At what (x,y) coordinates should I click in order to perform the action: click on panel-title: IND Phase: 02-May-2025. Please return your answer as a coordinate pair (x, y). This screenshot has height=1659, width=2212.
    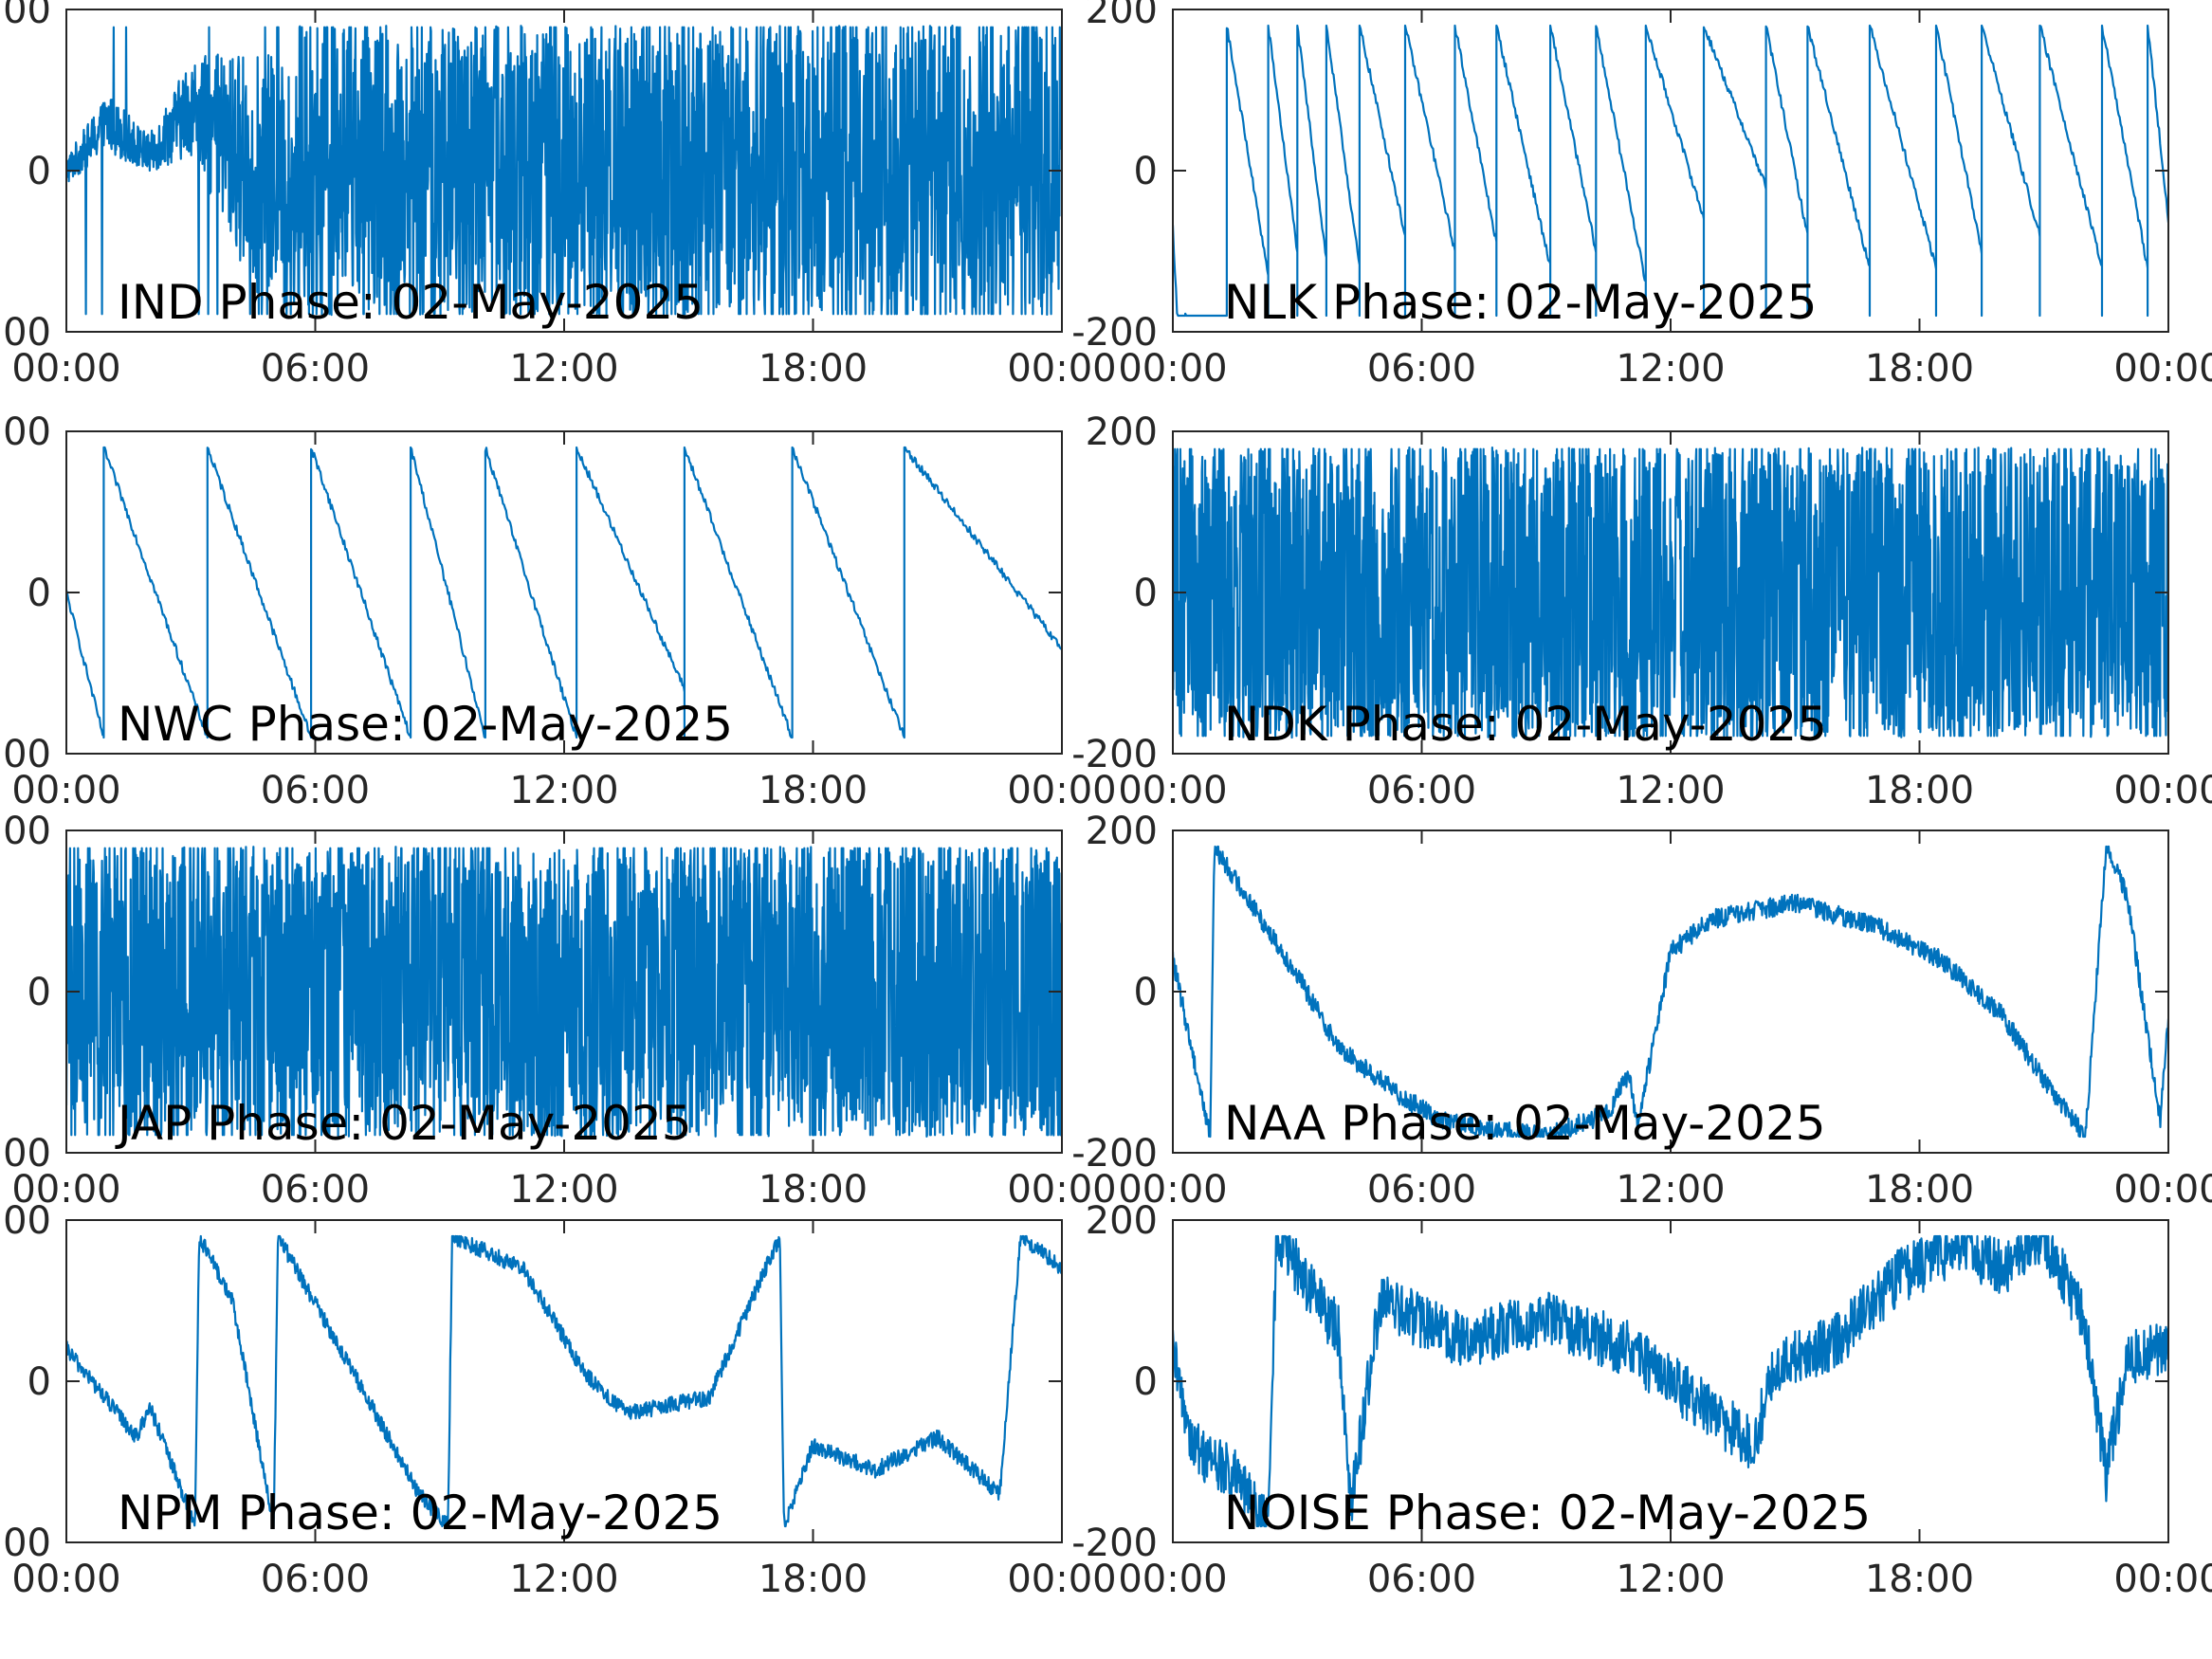
    Looking at the image, I should click on (411, 302).